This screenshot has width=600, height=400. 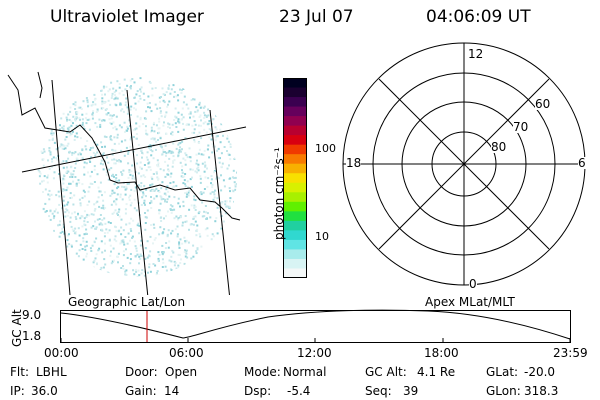 I want to click on gain-label: Gain:, so click(x=141, y=391).